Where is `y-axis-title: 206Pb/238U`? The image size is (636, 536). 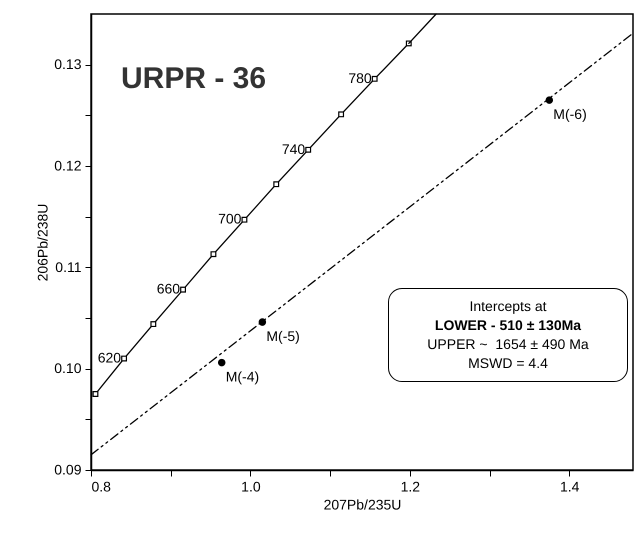
y-axis-title: 206Pb/238U is located at coordinates (42, 243).